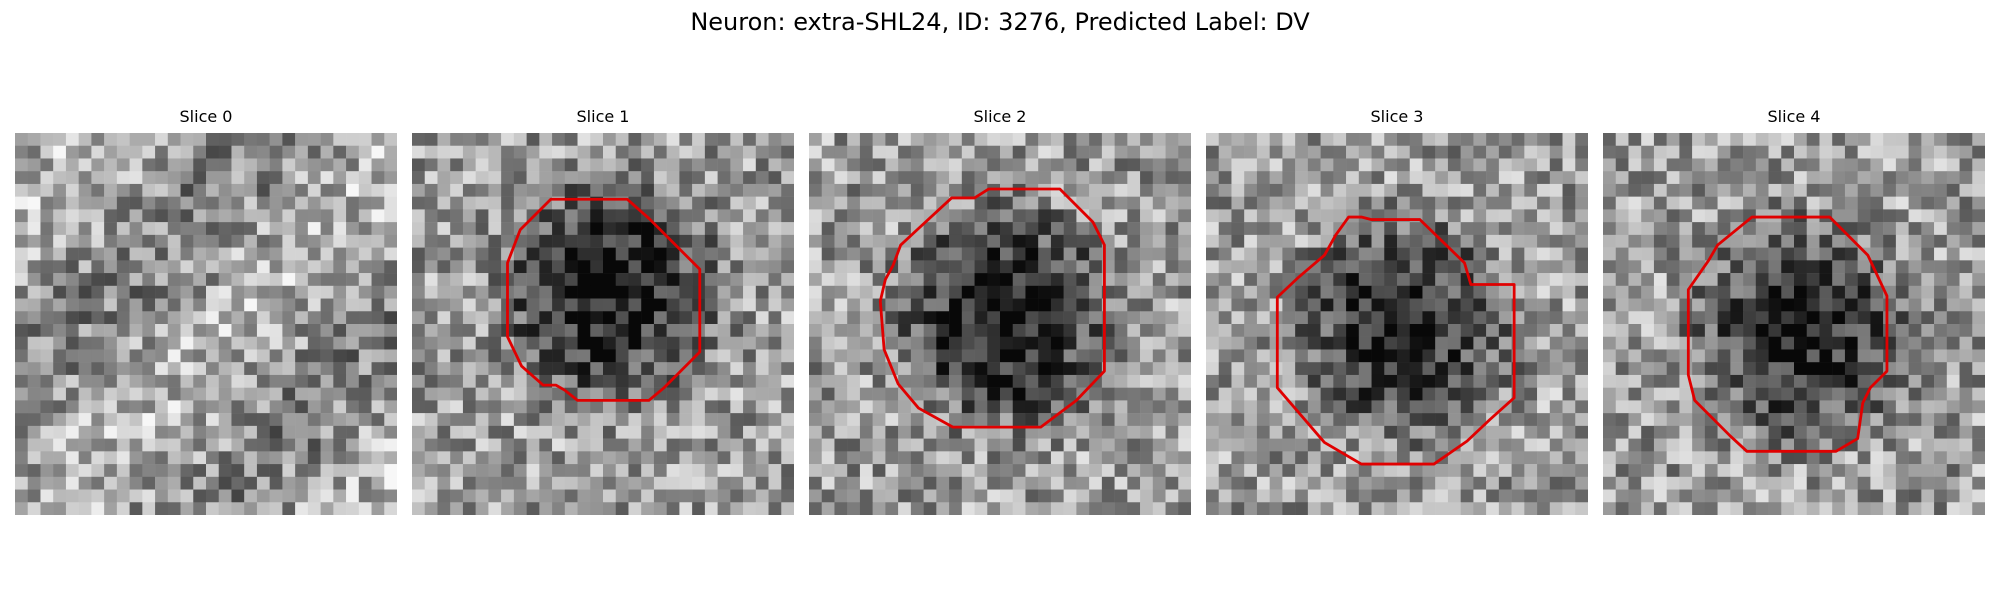  I want to click on slice-panel-3: Slice 3, so click(1397, 311).